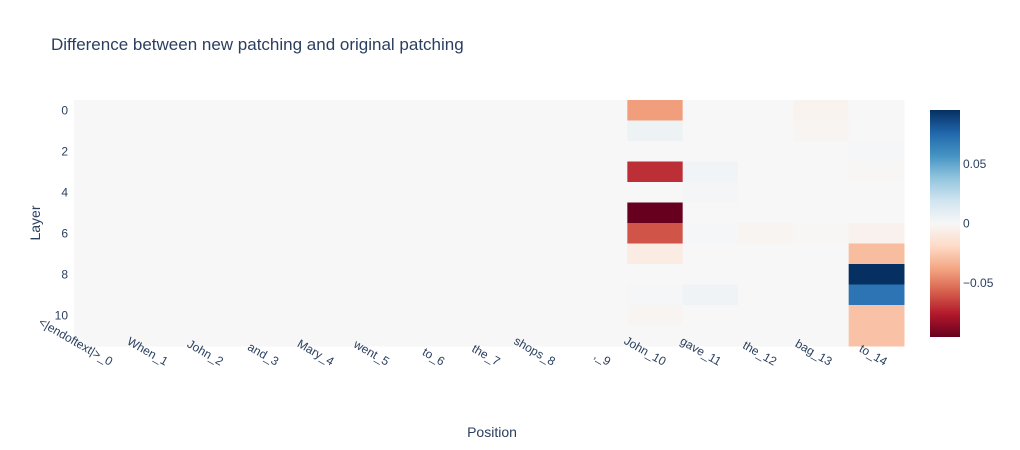 Image resolution: width=1020 pixels, height=450 pixels. What do you see at coordinates (978, 223) in the screenshot?
I see `colorbar-ticks: 0.05 0 −0.05` at bounding box center [978, 223].